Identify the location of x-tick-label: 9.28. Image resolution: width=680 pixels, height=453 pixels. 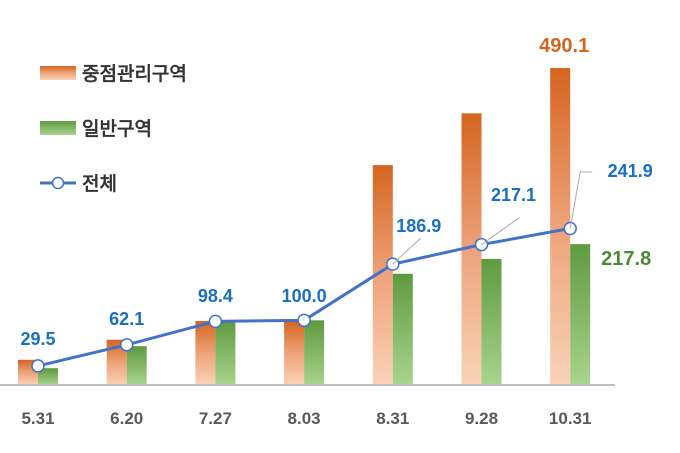
(481, 418).